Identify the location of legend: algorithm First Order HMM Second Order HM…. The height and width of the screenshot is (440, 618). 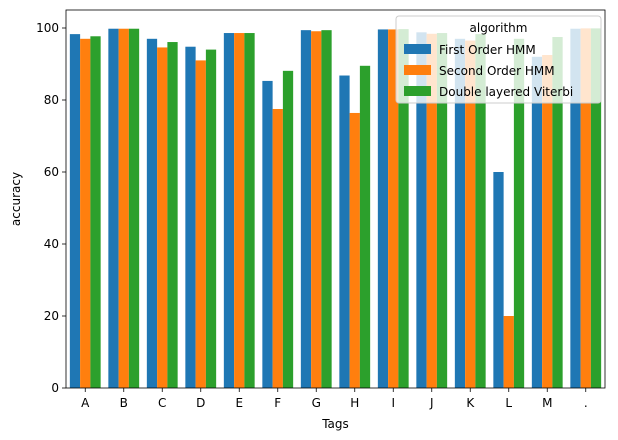
(498, 59).